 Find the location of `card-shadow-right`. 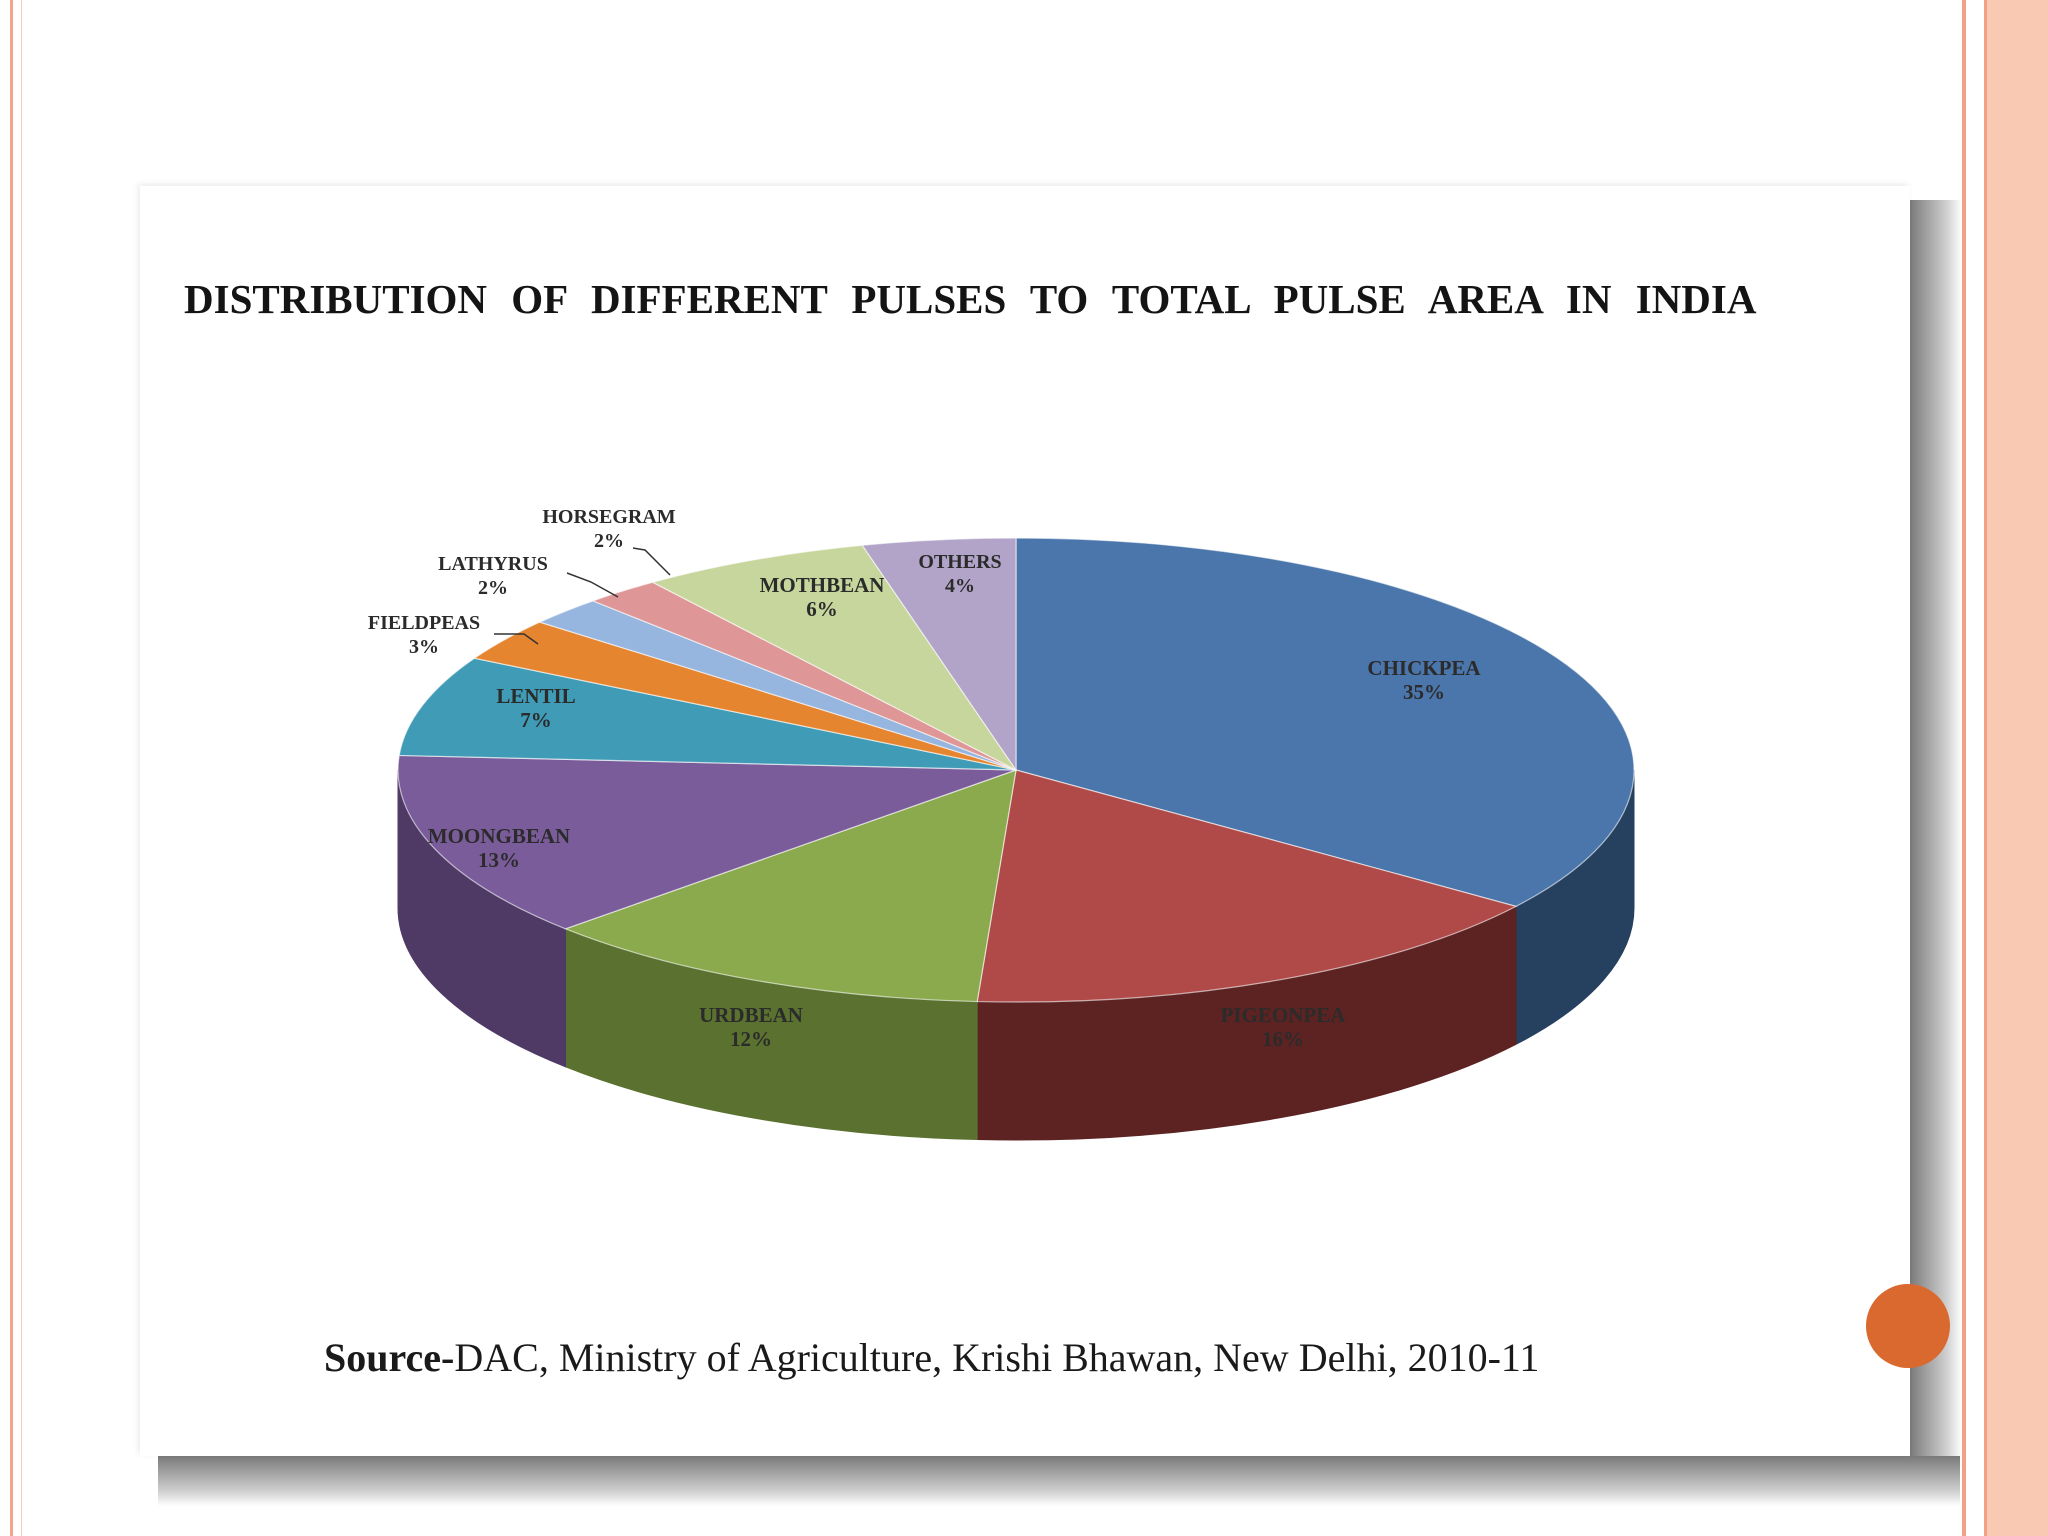

card-shadow-right is located at coordinates (1936, 834).